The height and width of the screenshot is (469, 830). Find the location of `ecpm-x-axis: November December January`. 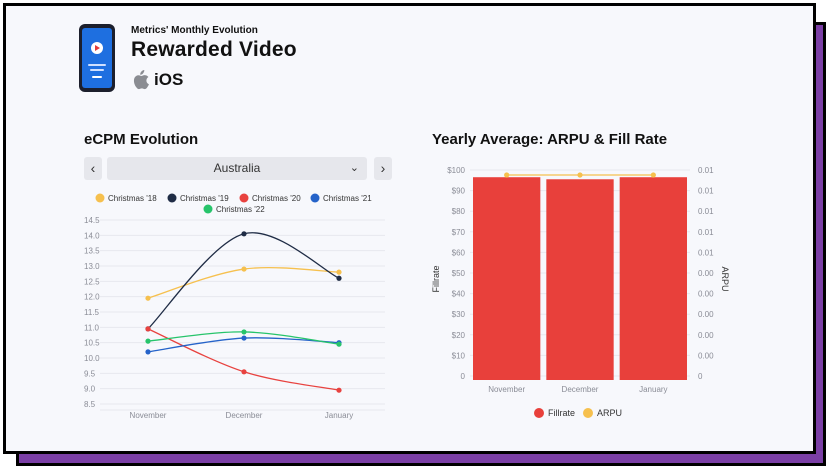

ecpm-x-axis: November December January is located at coordinates (242, 415).